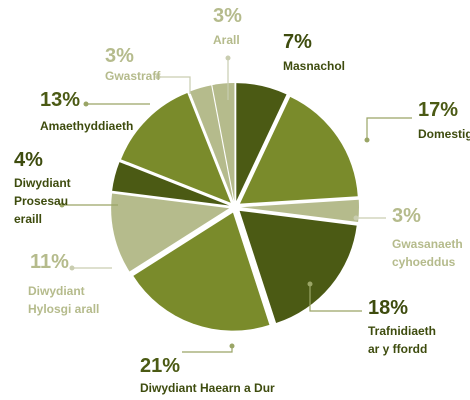 Image resolution: width=470 pixels, height=400 pixels. I want to click on category-label: Diwydiant Hylosgi arall, so click(63, 300).